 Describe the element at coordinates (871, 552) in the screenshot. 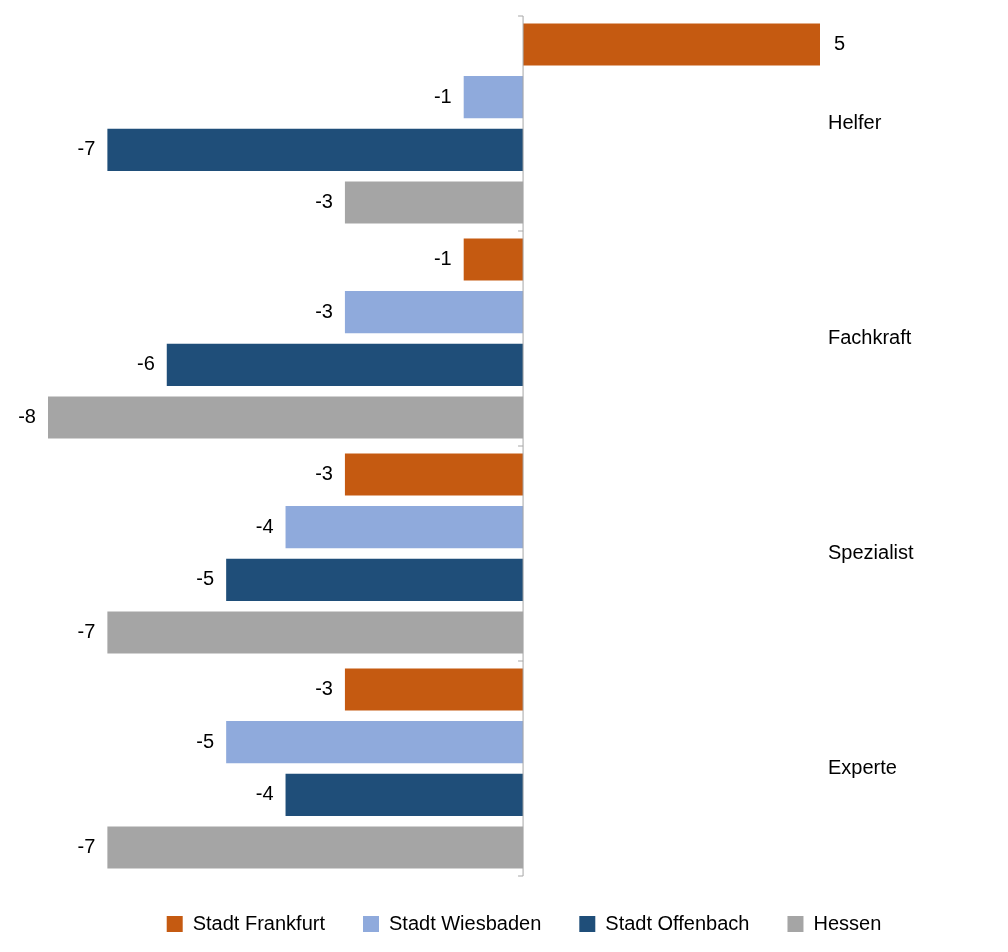

I see `y-tick-label: Spezialist` at that location.